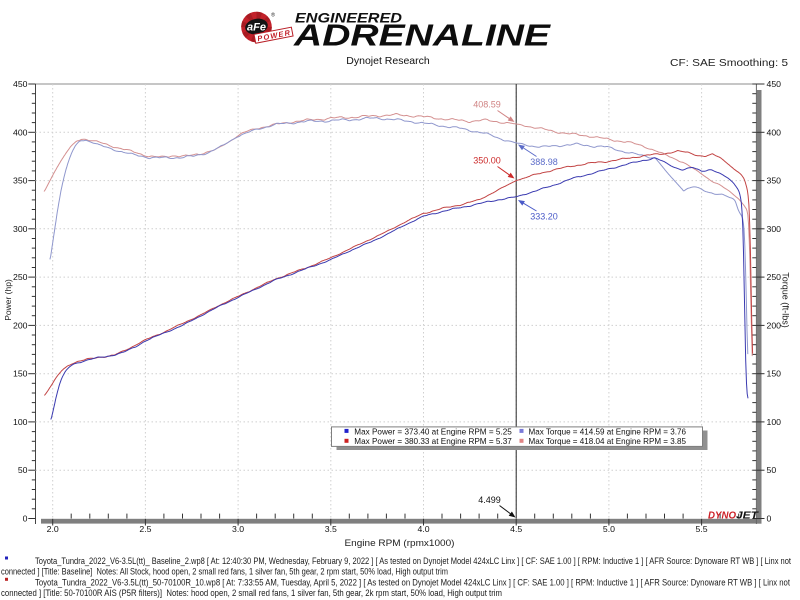 Image resolution: width=800 pixels, height=600 pixels. Describe the element at coordinates (729, 63) in the screenshot. I see `svg-text: CF: SAE Smoothing: 5` at that location.